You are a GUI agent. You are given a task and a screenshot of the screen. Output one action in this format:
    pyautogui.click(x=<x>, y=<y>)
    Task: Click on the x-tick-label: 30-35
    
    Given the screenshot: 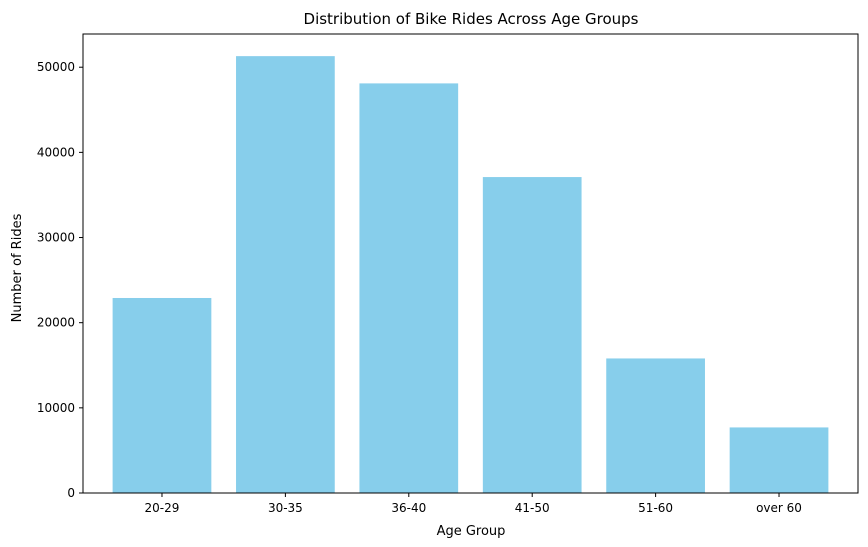 What is the action you would take?
    pyautogui.click(x=285, y=508)
    